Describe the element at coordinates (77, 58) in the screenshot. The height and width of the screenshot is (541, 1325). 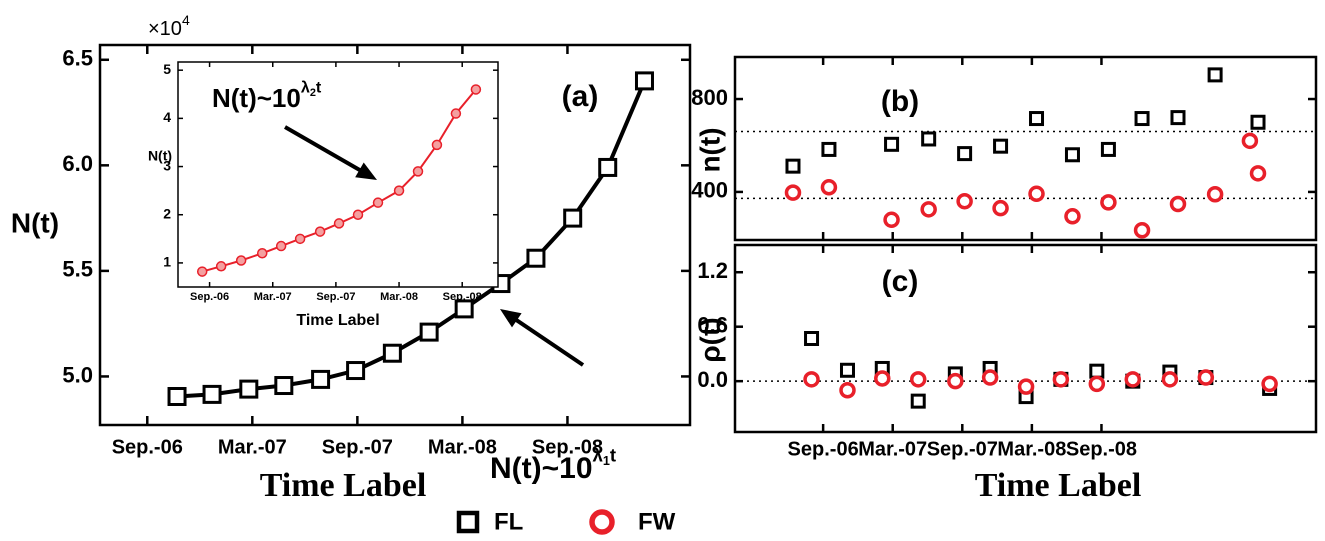
I see `y-tick-label: 6.5` at that location.